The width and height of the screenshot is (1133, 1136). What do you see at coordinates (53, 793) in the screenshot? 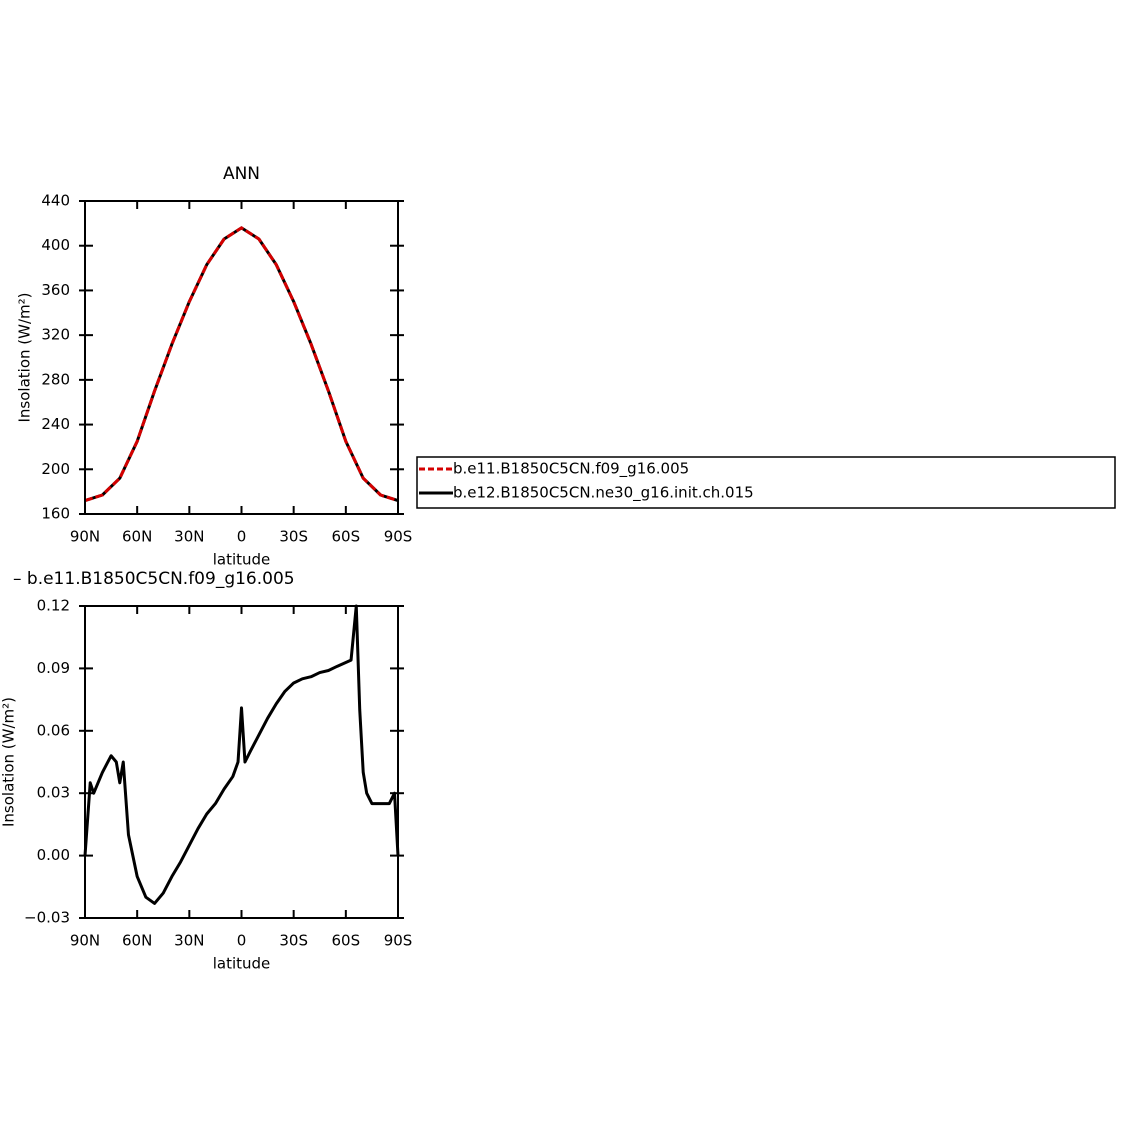
I see `y-tick-label: 0.03` at bounding box center [53, 793].